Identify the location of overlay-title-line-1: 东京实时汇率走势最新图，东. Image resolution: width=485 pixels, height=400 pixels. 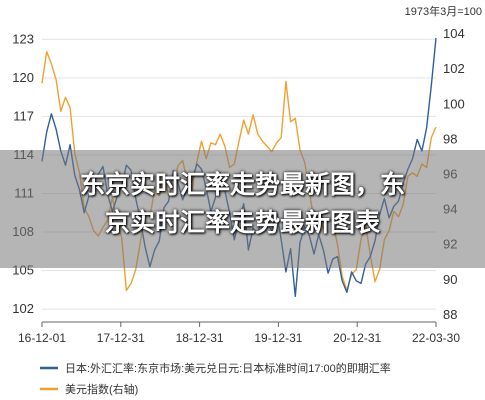
(242, 184).